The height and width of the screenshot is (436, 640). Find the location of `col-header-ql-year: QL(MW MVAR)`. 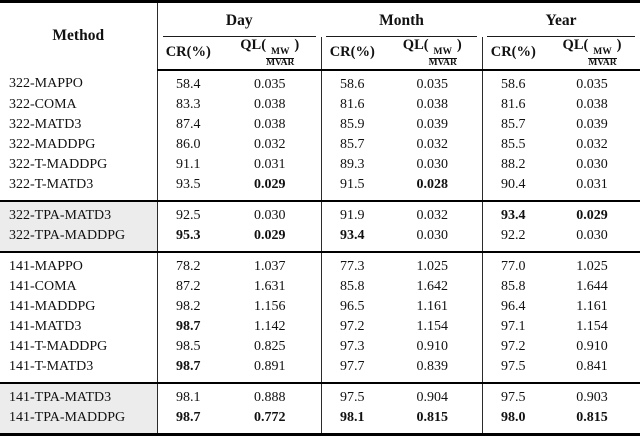

col-header-ql-year: QL(MW MVAR) is located at coordinates (592, 54).